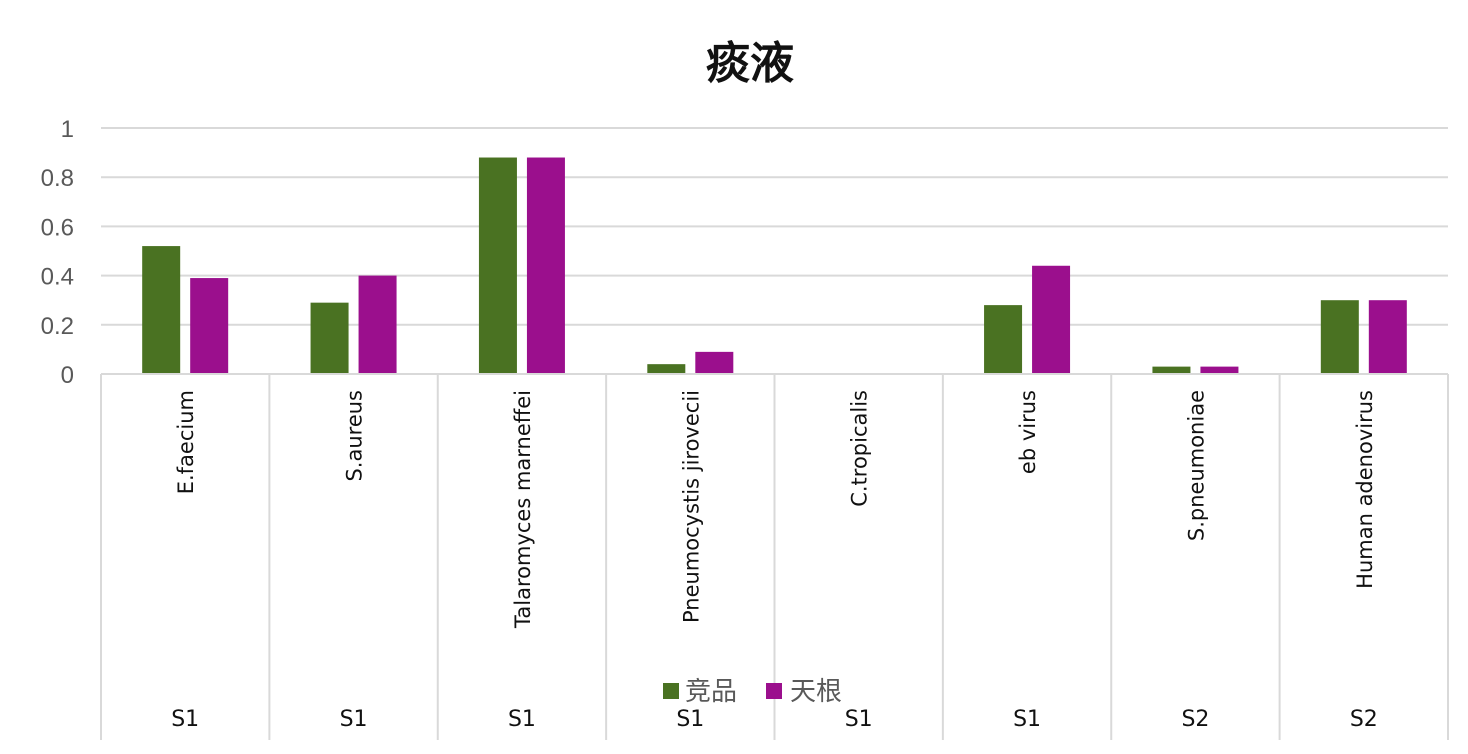 This screenshot has width=1468, height=754. I want to click on legend-label-tiangen: 天根, so click(816, 692).